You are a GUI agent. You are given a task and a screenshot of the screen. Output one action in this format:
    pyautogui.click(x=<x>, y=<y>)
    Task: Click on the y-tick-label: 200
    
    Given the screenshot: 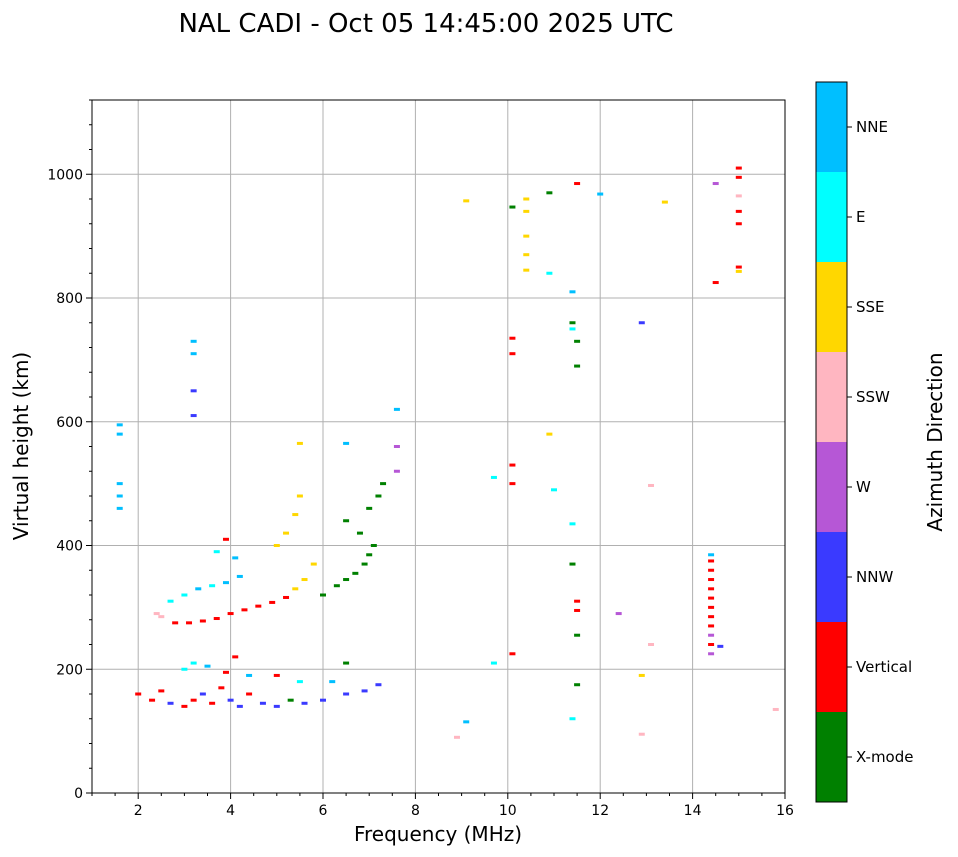 What is the action you would take?
    pyautogui.click(x=69, y=670)
    